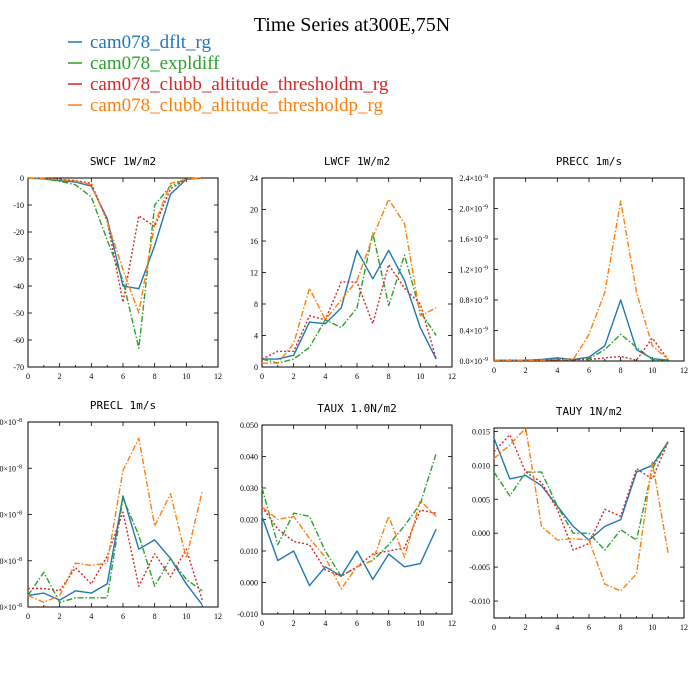 The height and width of the screenshot is (700, 700). What do you see at coordinates (357, 161) in the screenshot?
I see `panel-title: LWCF 1W/m2` at bounding box center [357, 161].